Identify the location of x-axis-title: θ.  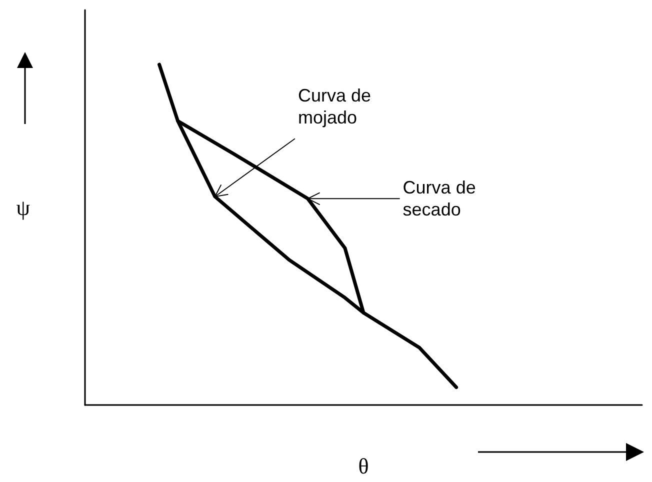
(363, 466).